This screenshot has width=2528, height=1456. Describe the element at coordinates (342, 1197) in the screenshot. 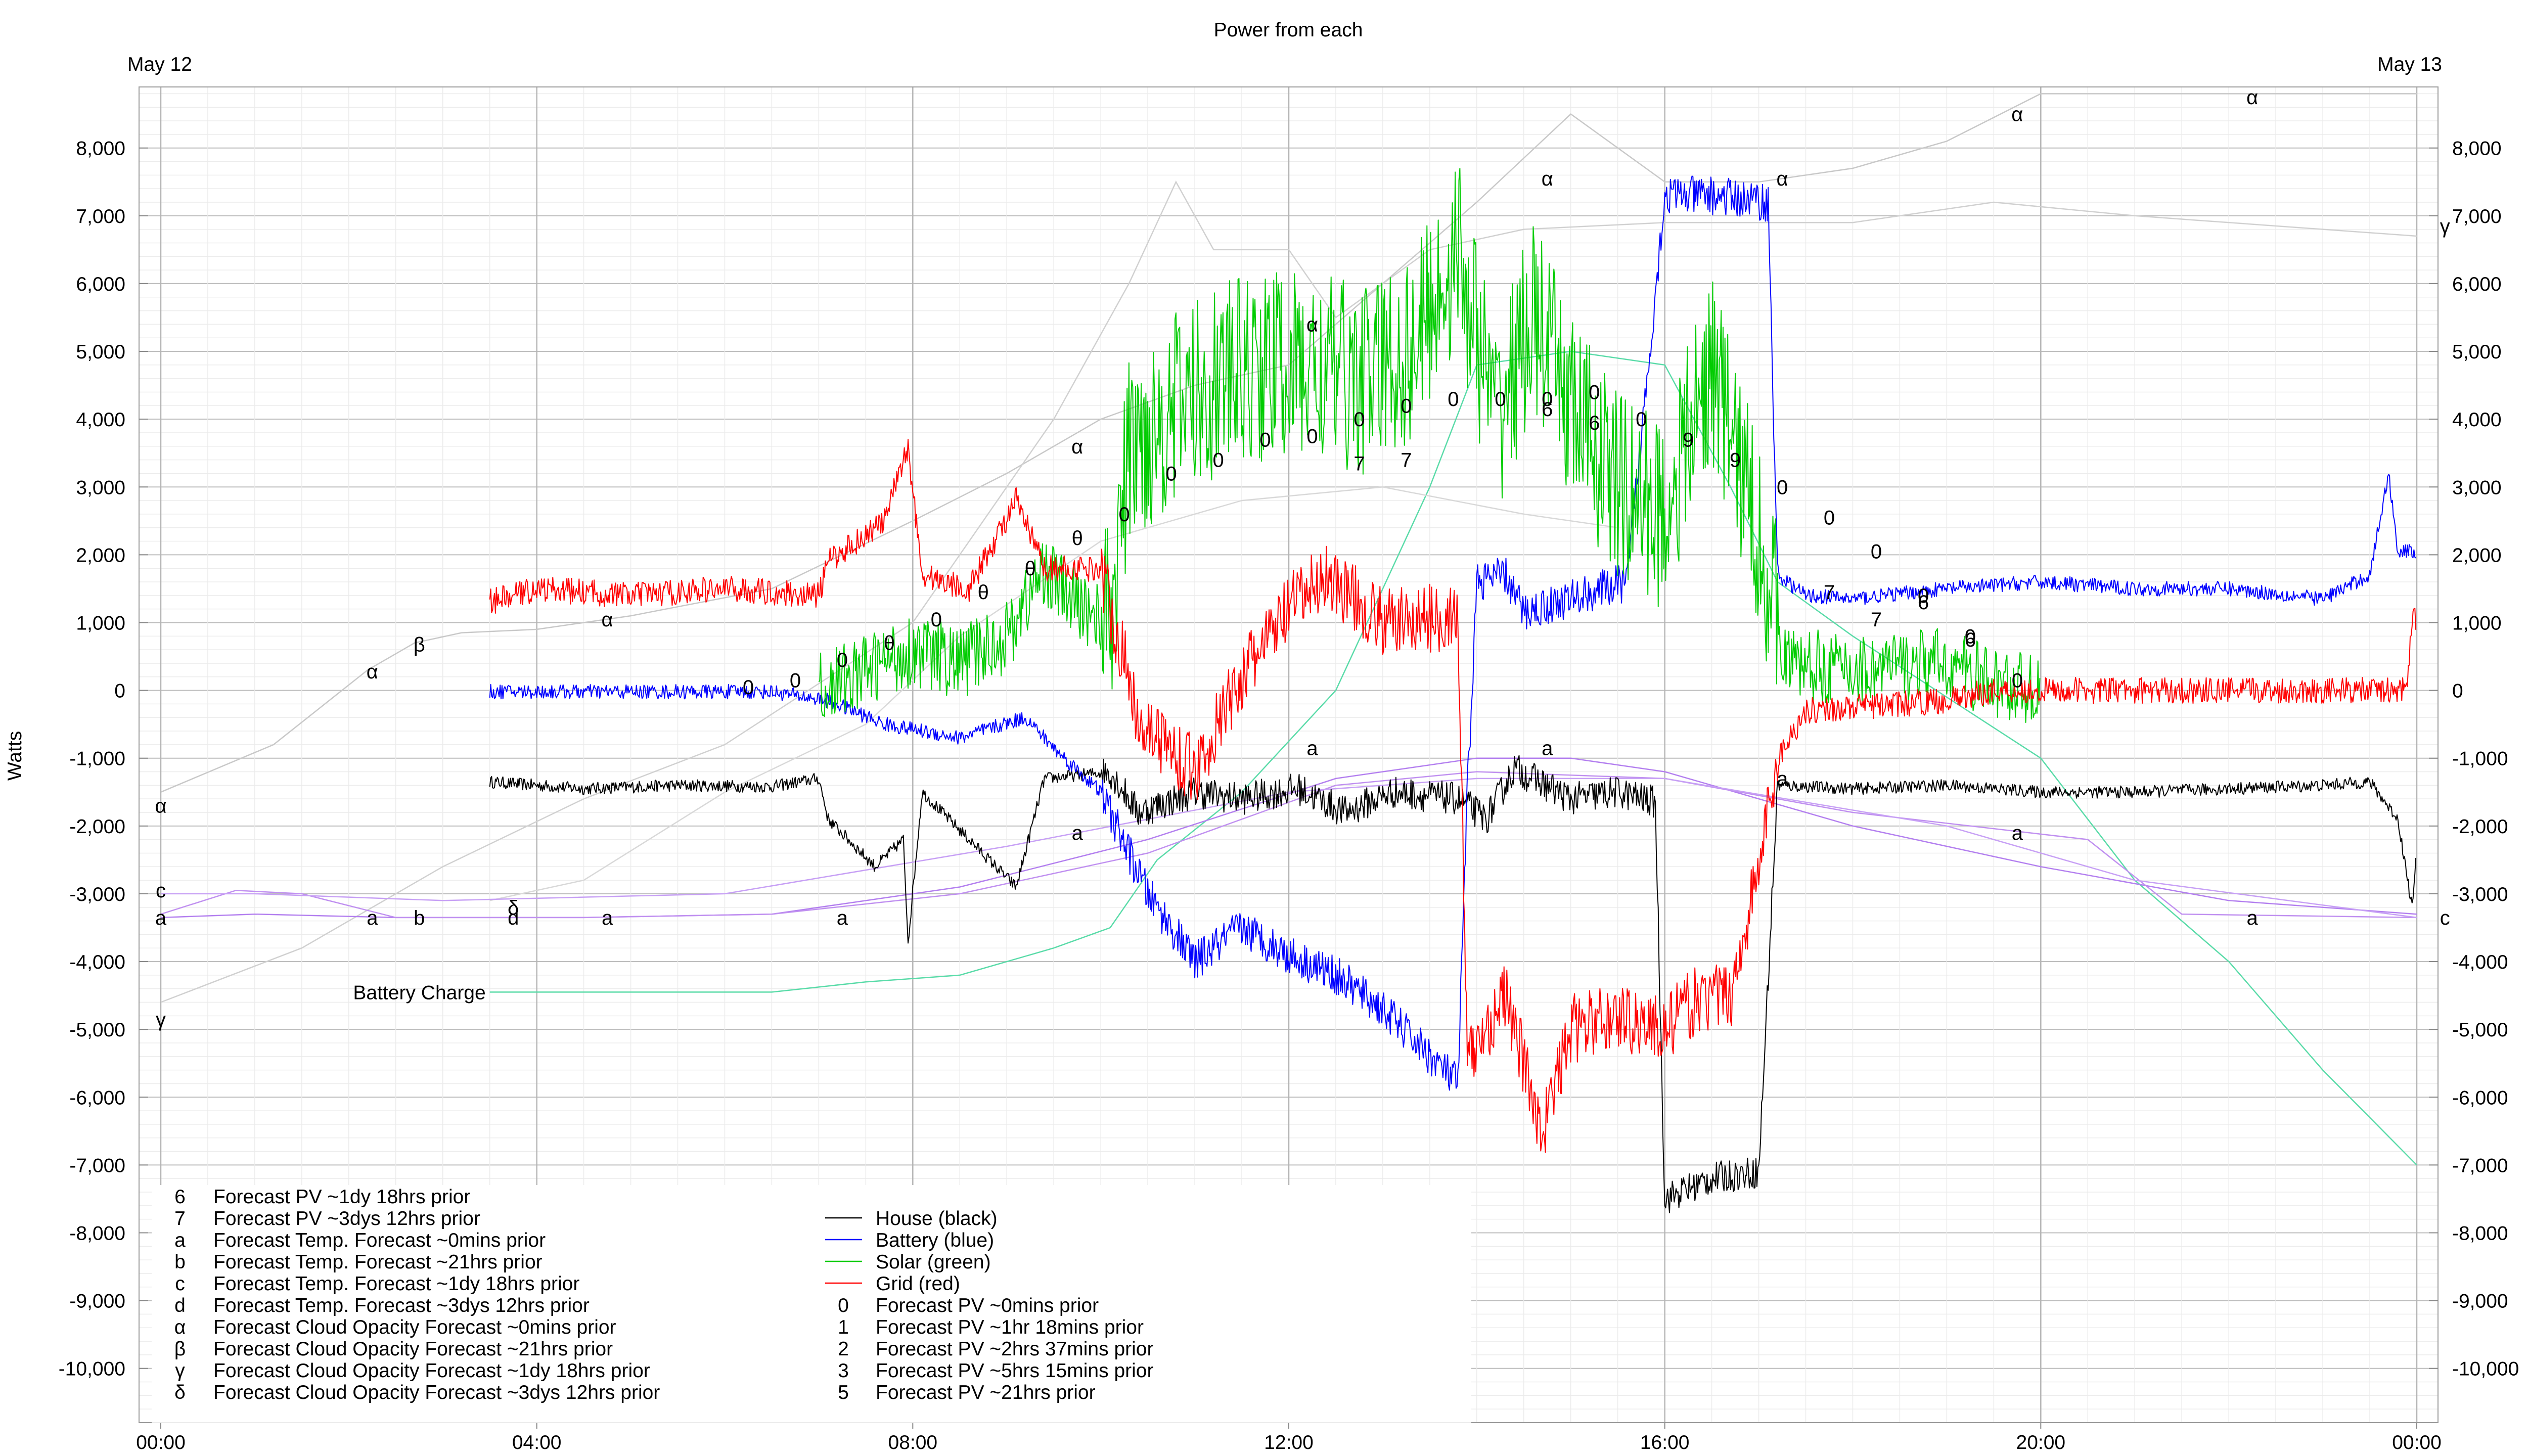

I see `legend-entry: Forecast PV ~1dy 18hrs prior` at that location.